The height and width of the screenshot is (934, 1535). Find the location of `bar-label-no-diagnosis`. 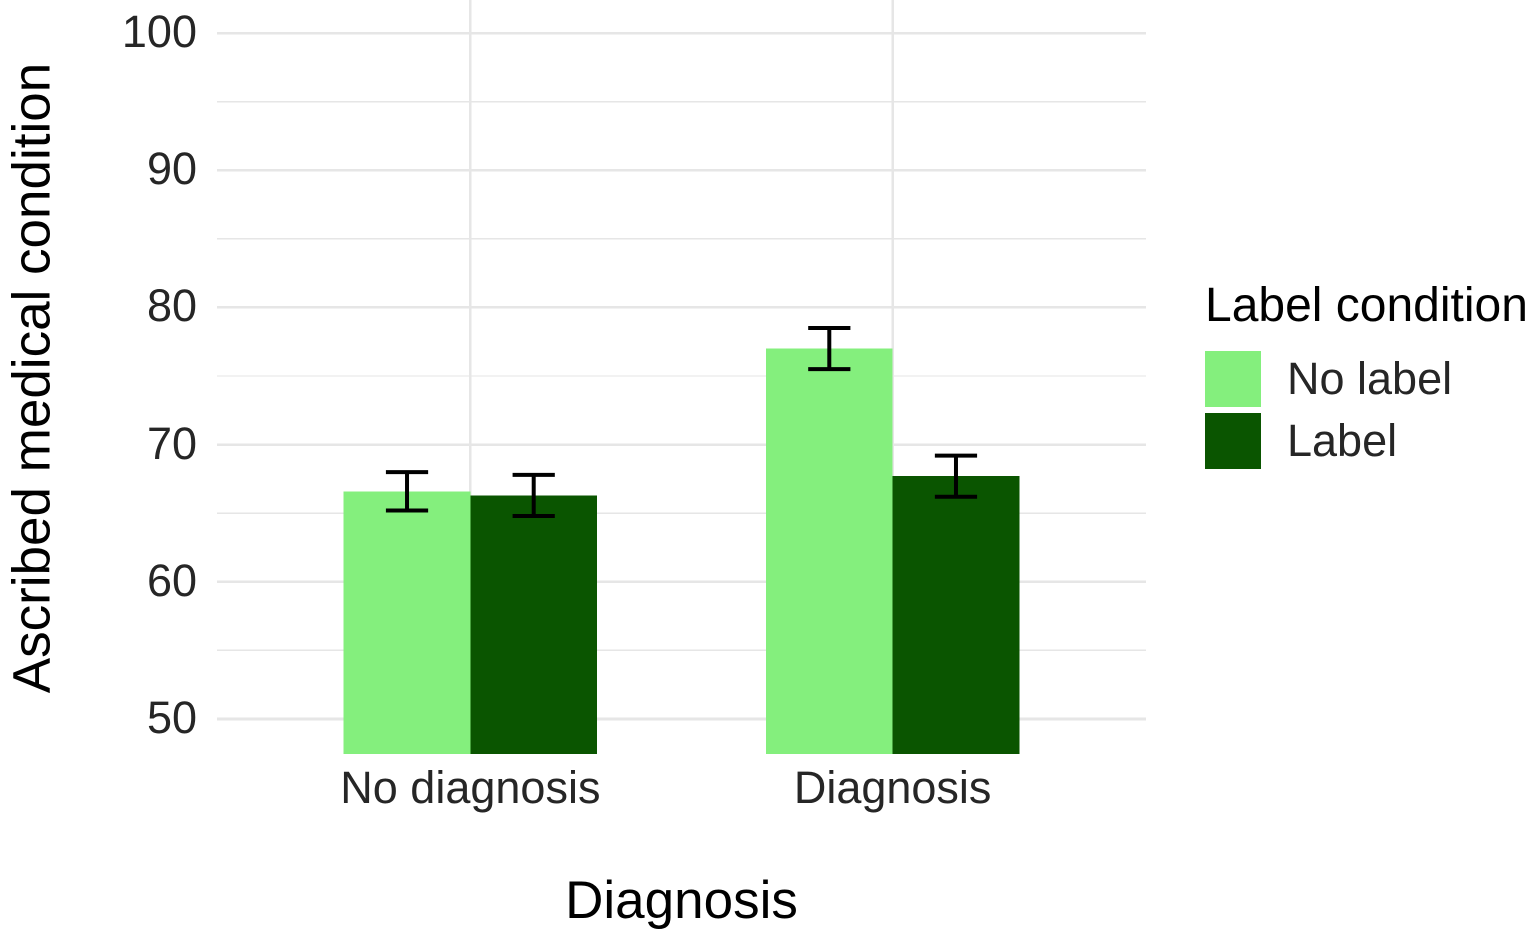

bar-label-no-diagnosis is located at coordinates (534, 624).